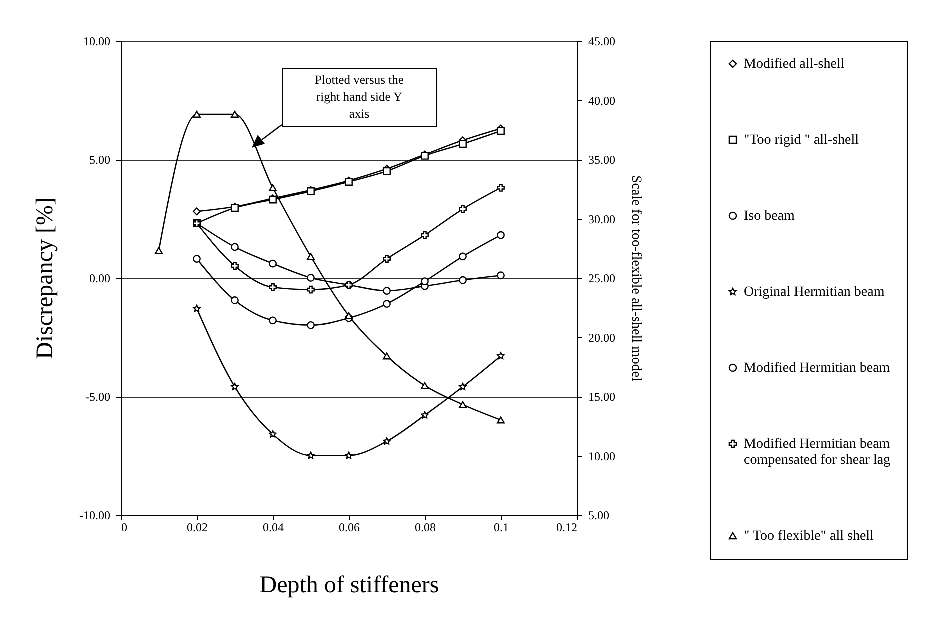  I want to click on x-tick-label: 0.1, so click(501, 527).